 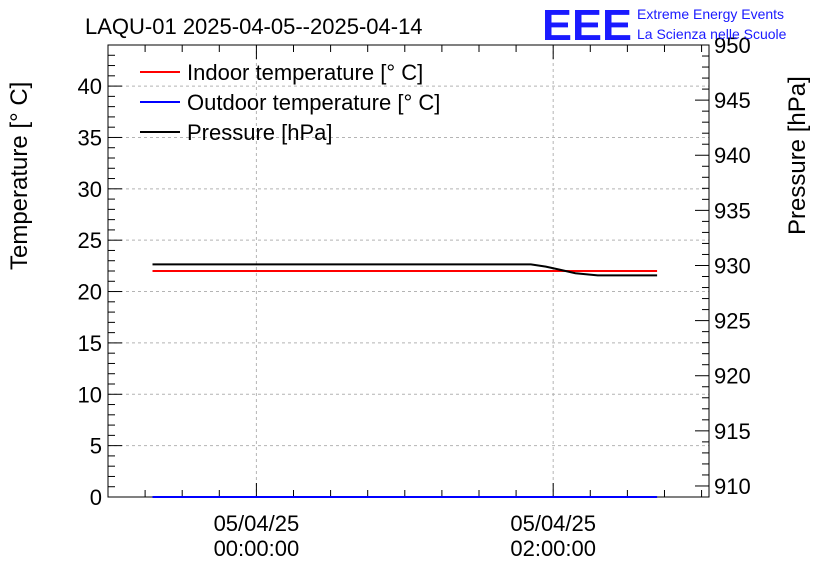 I want to click on y-right-tick-label: 915, so click(x=732, y=431).